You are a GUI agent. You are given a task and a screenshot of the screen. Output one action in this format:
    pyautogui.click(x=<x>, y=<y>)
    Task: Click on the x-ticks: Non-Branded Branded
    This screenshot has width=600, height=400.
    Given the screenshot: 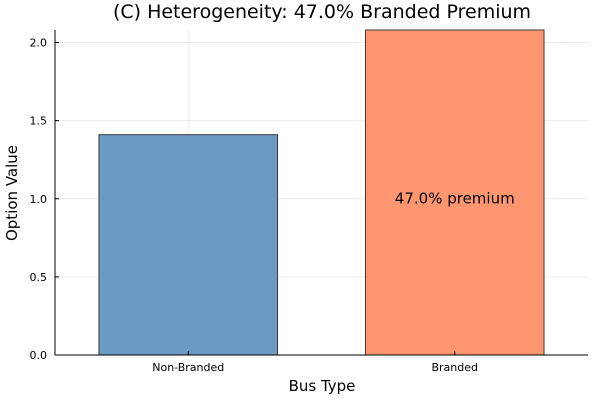 What is the action you would take?
    pyautogui.click(x=315, y=362)
    